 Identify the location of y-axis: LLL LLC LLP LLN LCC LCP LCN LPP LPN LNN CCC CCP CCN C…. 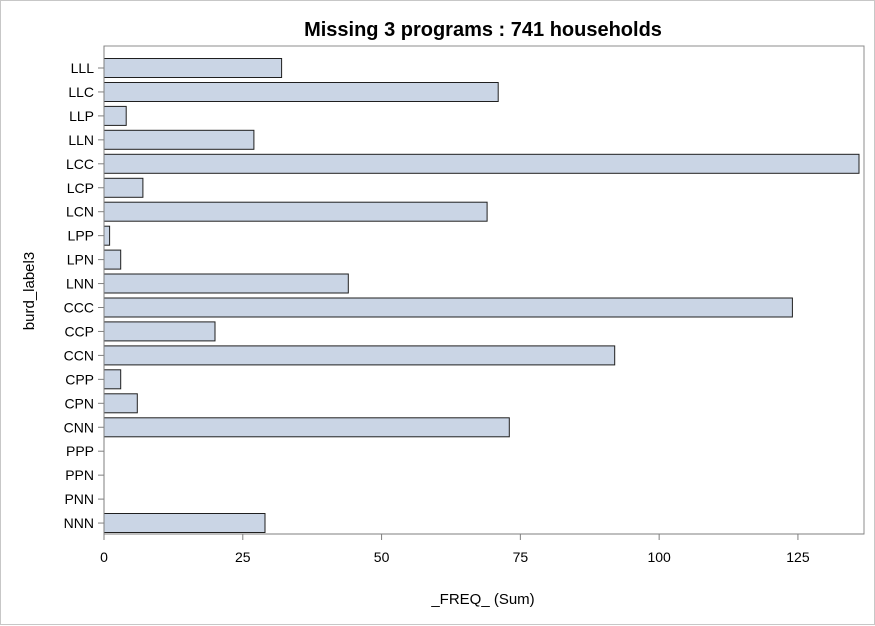
(84, 290).